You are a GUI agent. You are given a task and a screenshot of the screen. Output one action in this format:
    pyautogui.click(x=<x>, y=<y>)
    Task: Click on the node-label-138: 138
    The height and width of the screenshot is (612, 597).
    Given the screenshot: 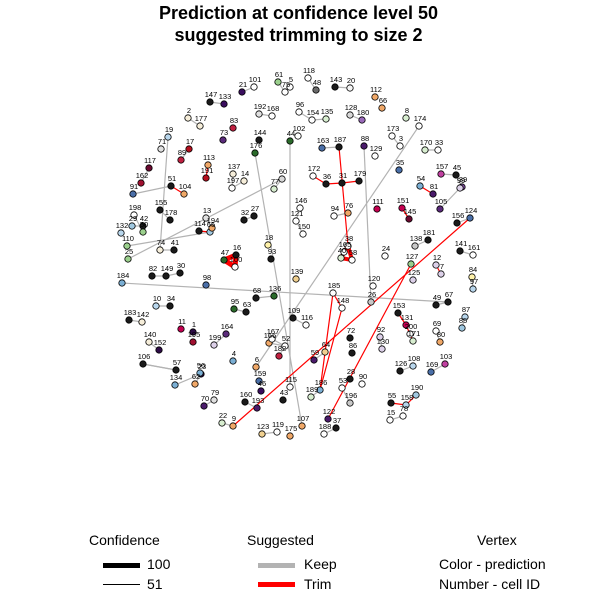 What is the action you would take?
    pyautogui.click(x=416, y=238)
    